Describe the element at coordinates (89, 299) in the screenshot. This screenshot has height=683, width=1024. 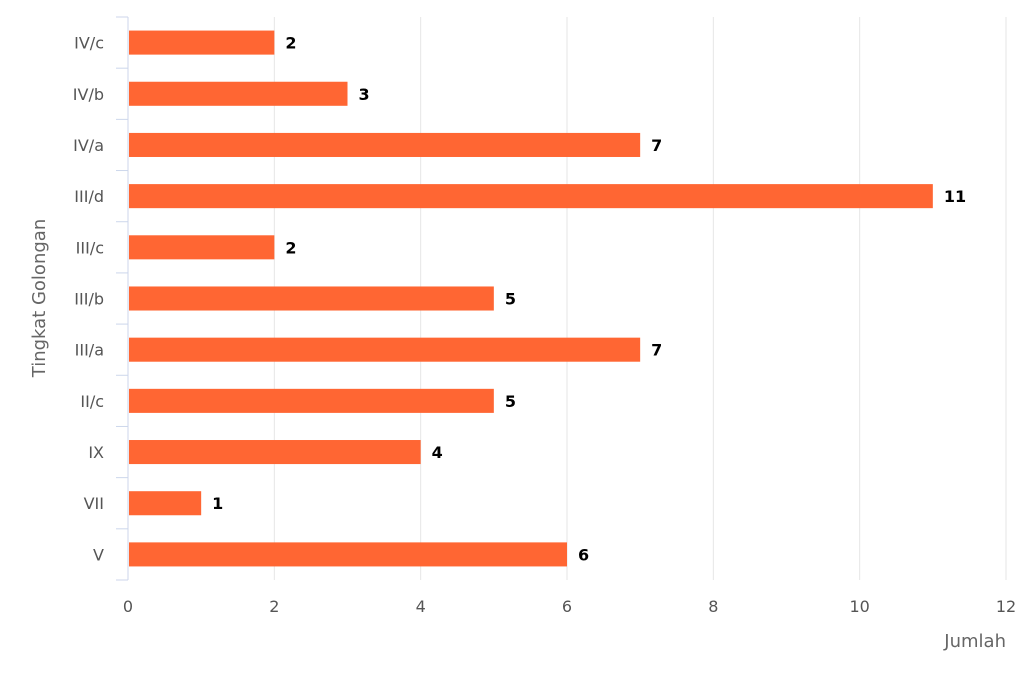
I see `y-tick-label: III/b` at that location.